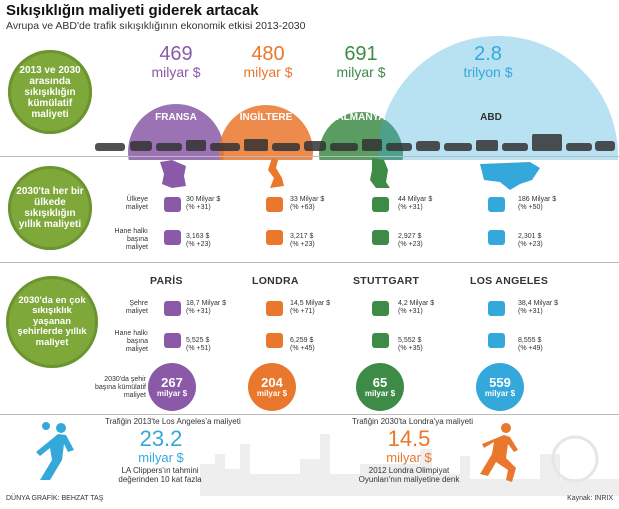 The width and height of the screenshot is (619, 509). I want to click on country-maps, so click(350, 174).